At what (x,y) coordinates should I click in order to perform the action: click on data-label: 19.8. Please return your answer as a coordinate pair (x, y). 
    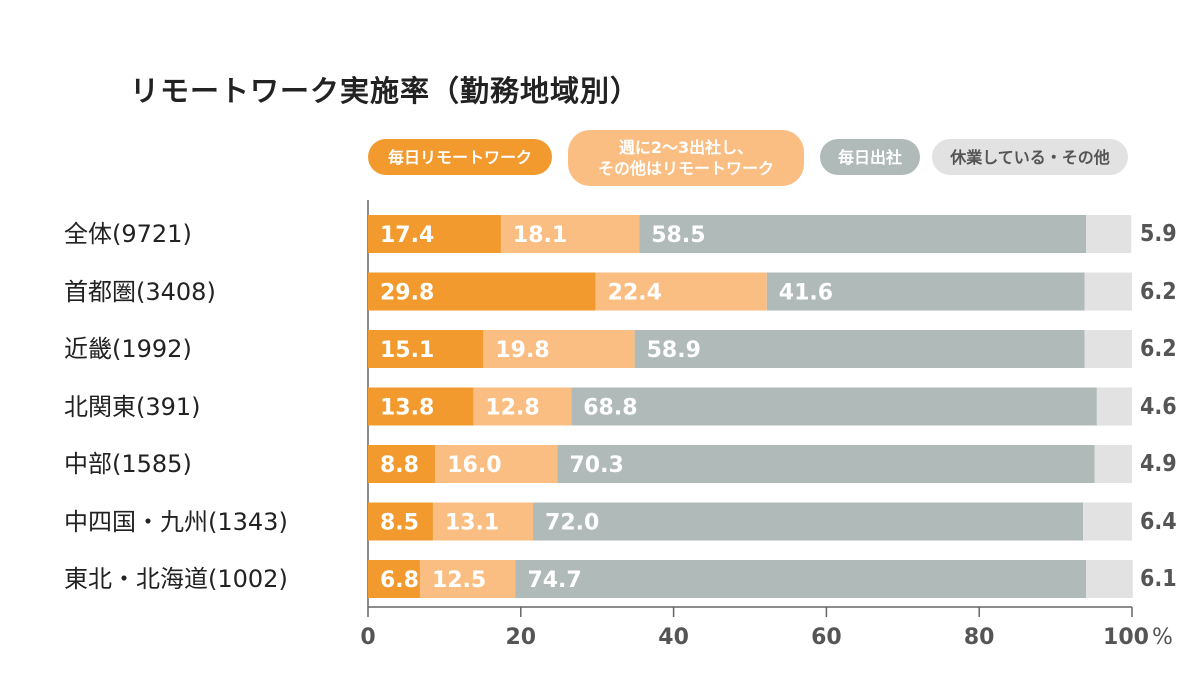
    Looking at the image, I should click on (522, 350).